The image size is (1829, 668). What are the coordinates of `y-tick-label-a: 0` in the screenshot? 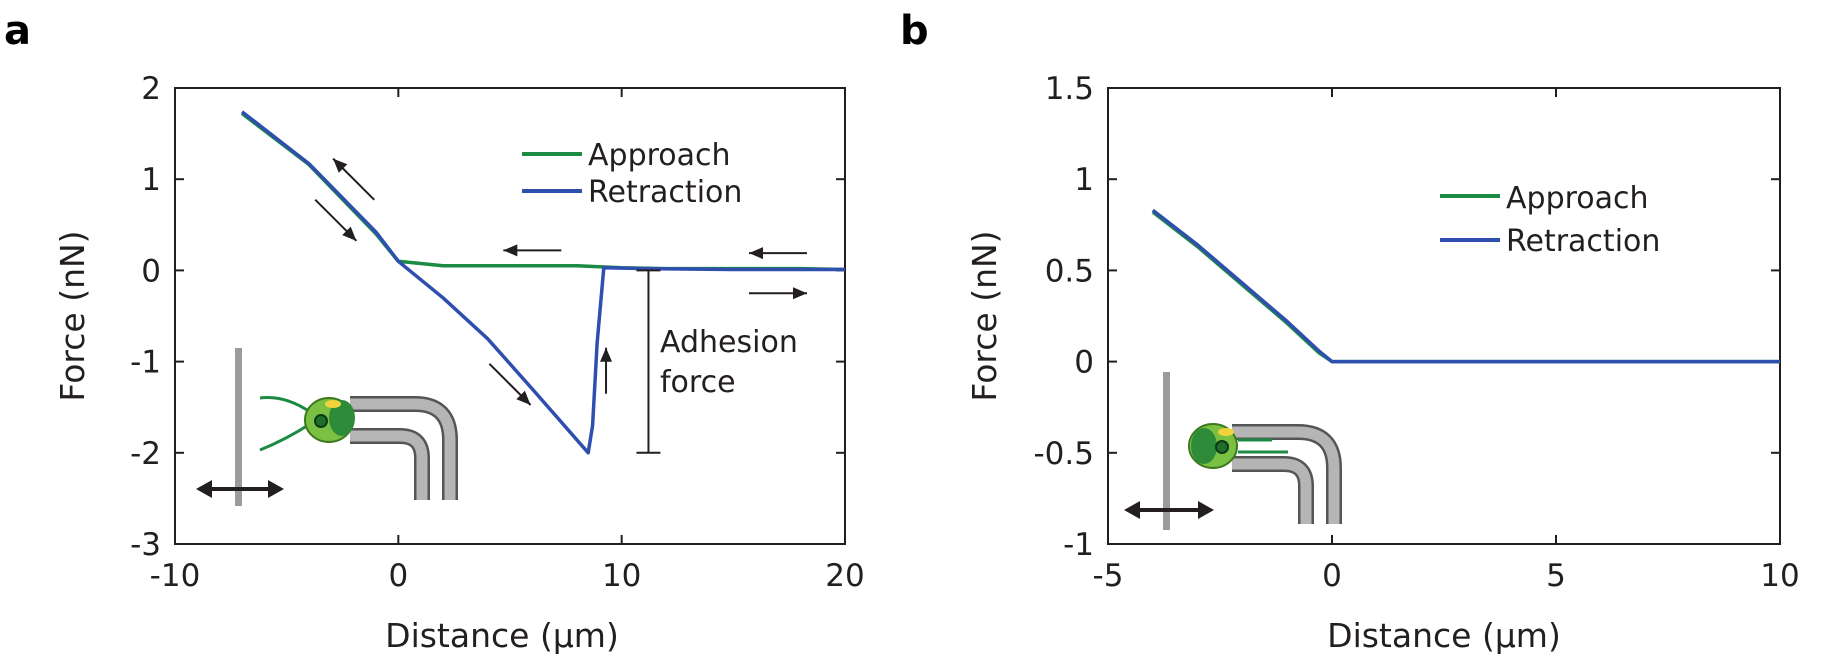 It's located at (151, 271).